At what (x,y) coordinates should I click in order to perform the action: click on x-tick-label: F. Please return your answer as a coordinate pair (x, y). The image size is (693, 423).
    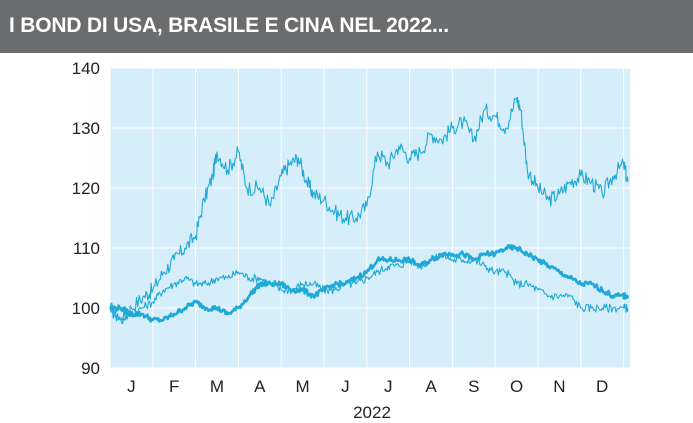
    Looking at the image, I should click on (174, 386).